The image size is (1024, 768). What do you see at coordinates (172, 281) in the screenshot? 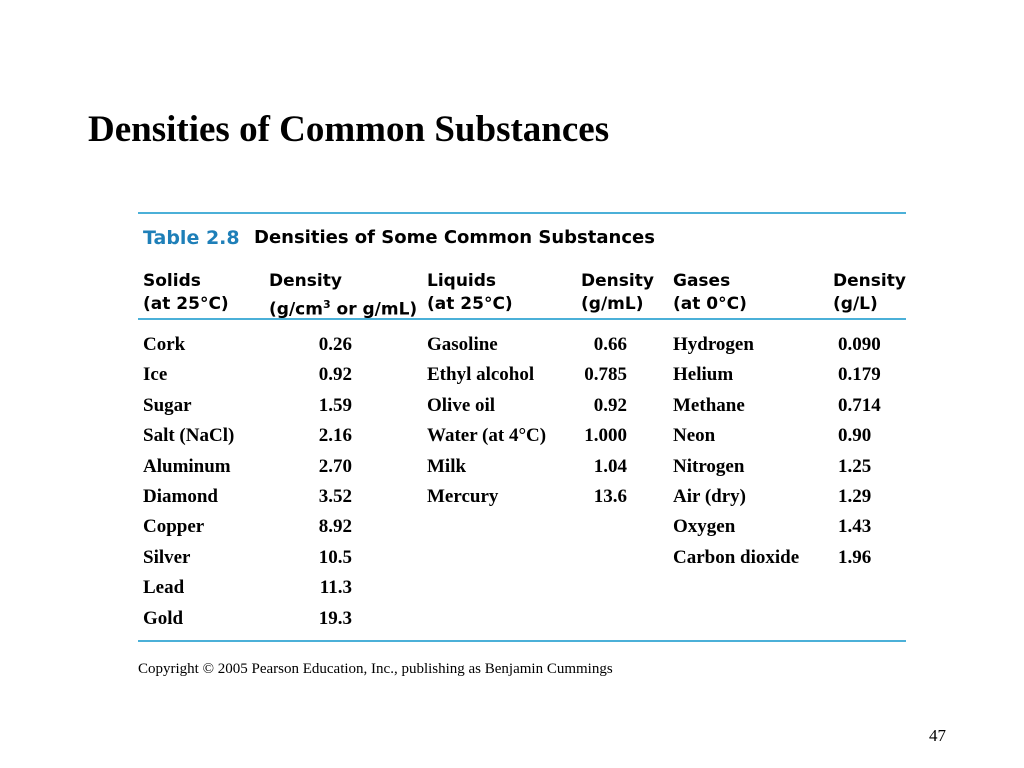
I see `solids-label: Solids` at bounding box center [172, 281].